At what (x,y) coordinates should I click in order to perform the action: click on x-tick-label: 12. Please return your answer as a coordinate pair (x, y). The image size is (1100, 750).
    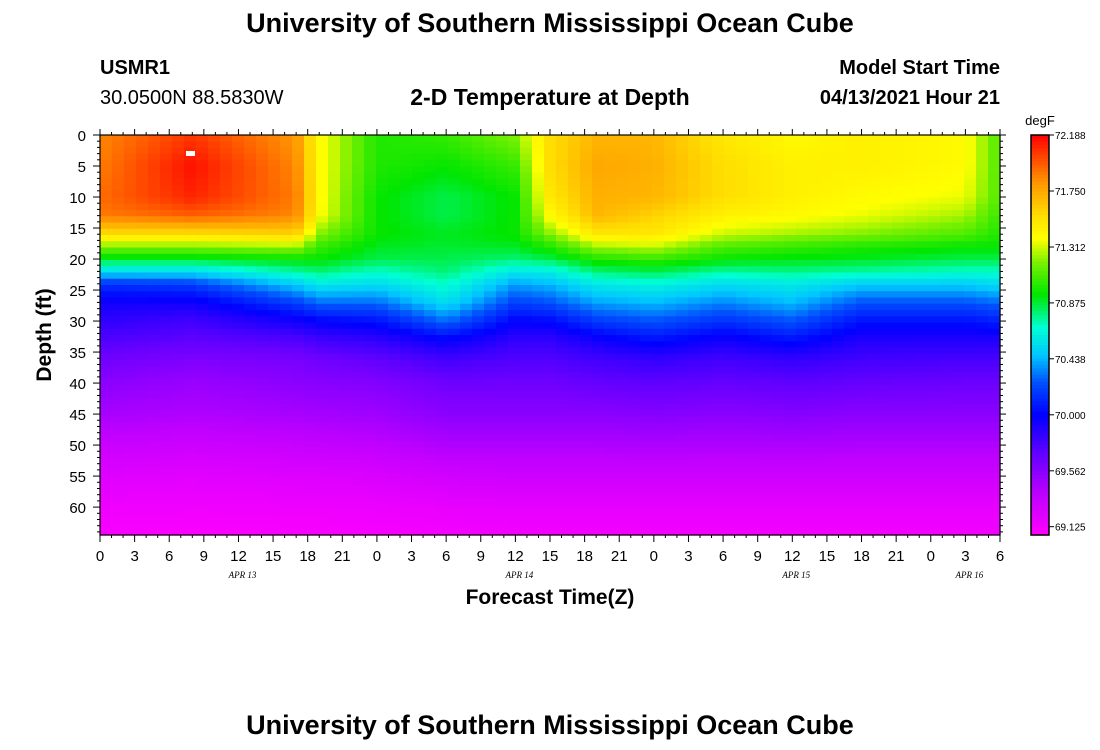
    Looking at the image, I should click on (515, 556).